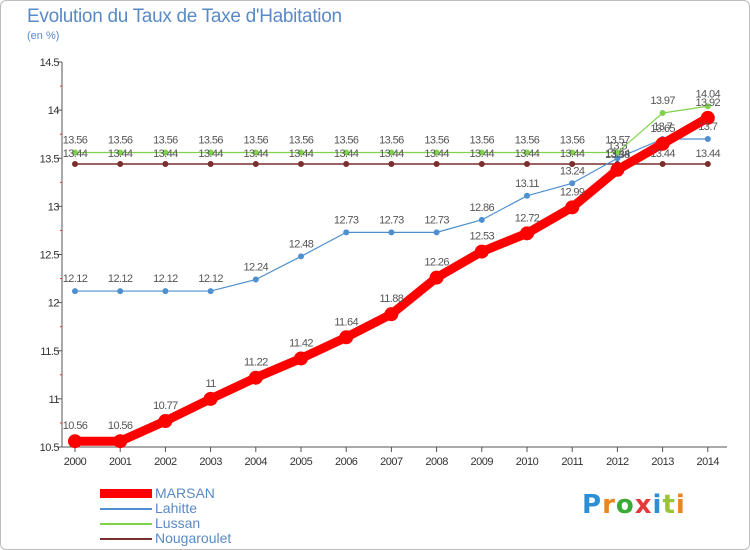 This screenshot has height=550, width=750. What do you see at coordinates (617, 146) in the screenshot?
I see `data-label-lahitte: 13.5` at bounding box center [617, 146].